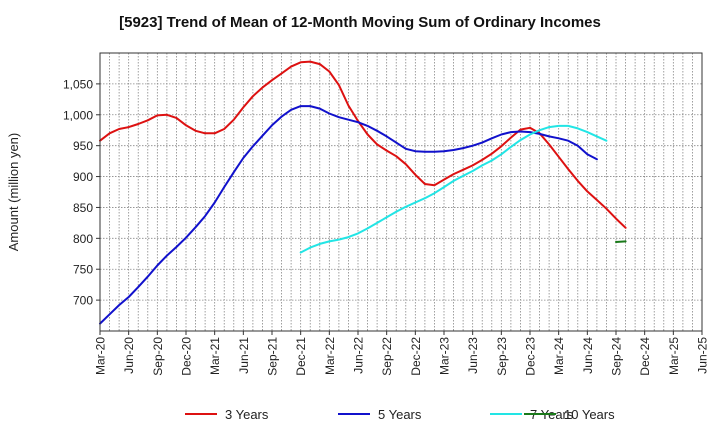 Image resolution: width=720 pixels, height=440 pixels. What do you see at coordinates (83, 146) in the screenshot?
I see `y-tick-label: 950` at bounding box center [83, 146].